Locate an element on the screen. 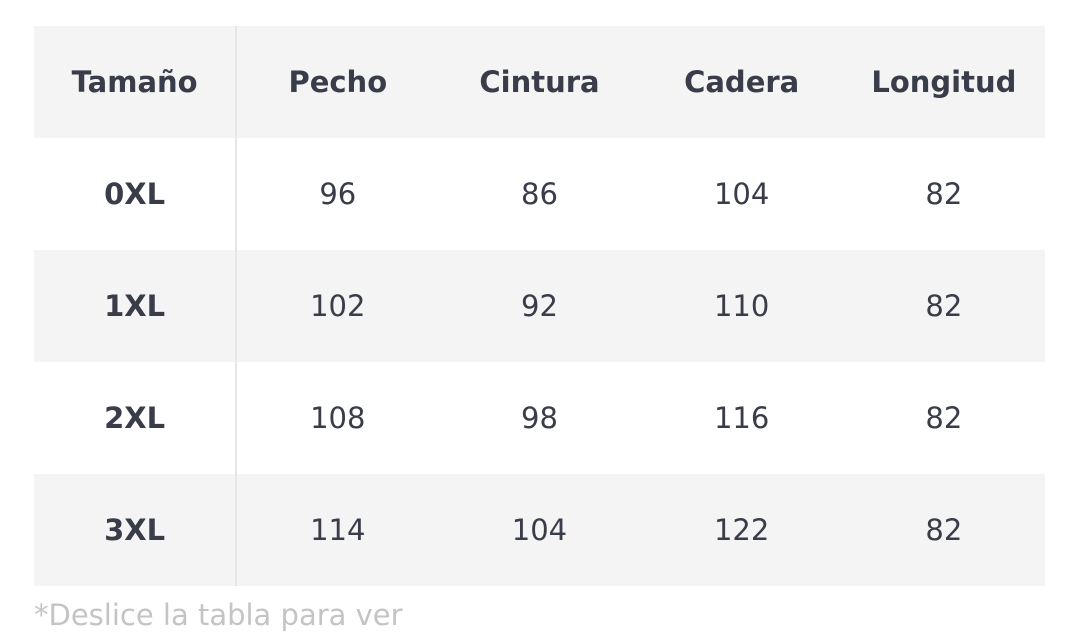  hip-cell: 104 is located at coordinates (741, 194).